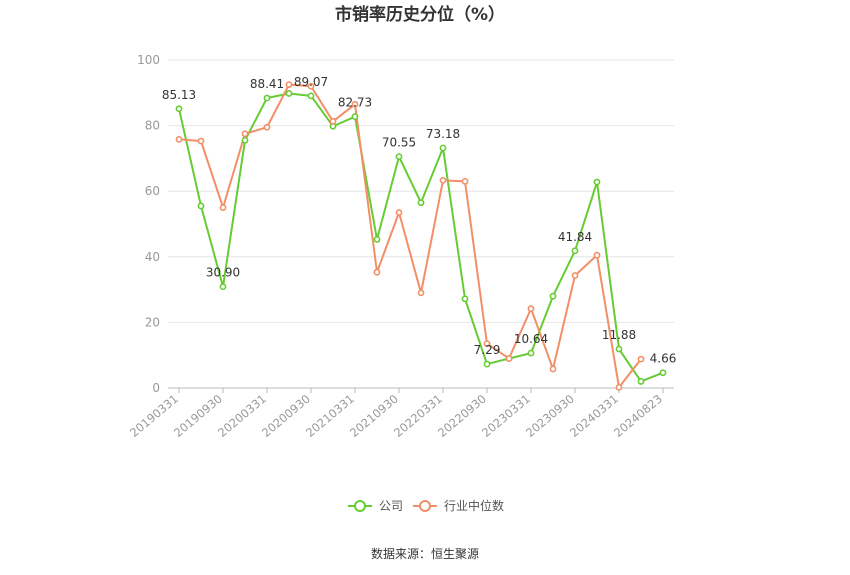 This screenshot has height=575, width=850. I want to click on x-tick-label: 20240823, so click(638, 416).